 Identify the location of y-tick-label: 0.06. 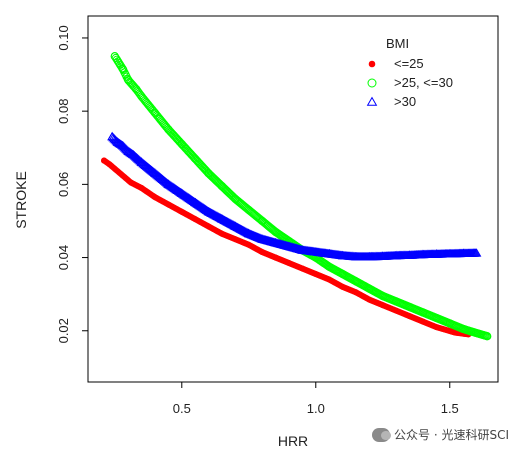
(63, 184).